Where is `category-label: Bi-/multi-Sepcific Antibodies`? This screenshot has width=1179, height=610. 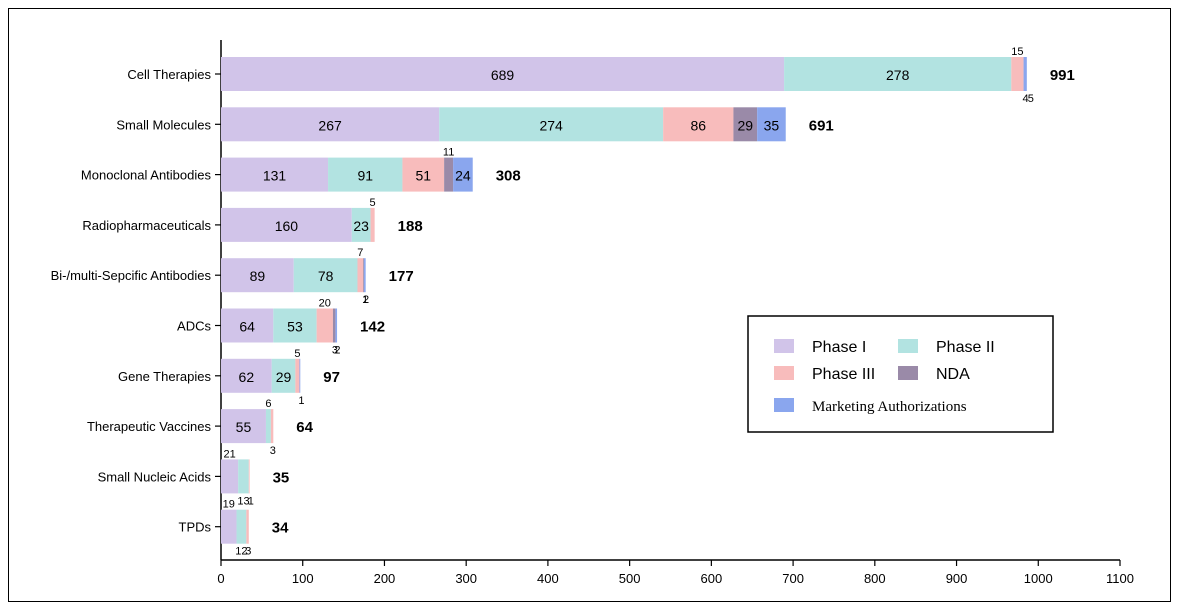
category-label: Bi-/multi-Sepcific Antibodies is located at coordinates (131, 275).